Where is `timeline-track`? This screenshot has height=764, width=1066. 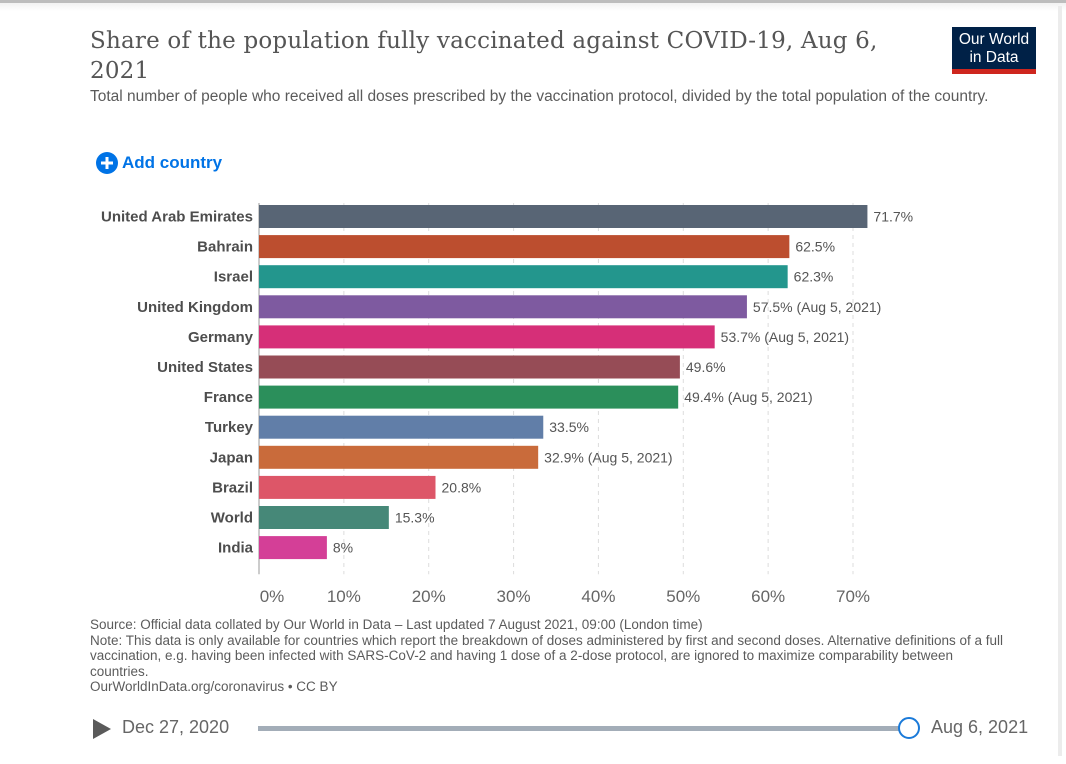 timeline-track is located at coordinates (583, 728).